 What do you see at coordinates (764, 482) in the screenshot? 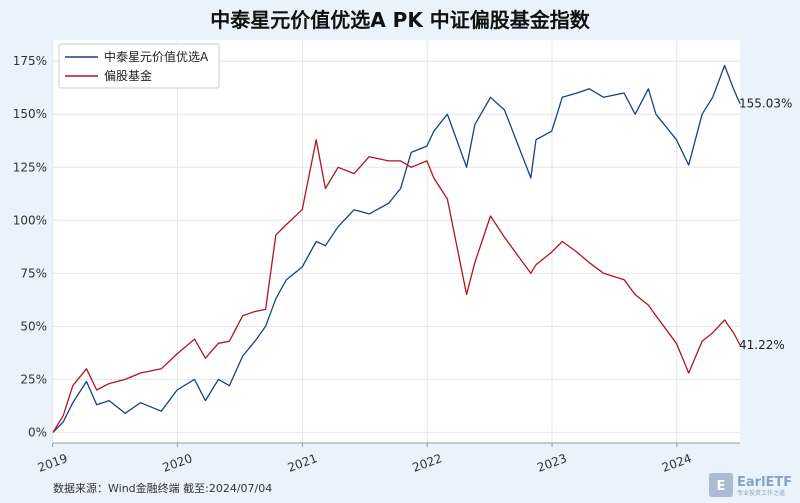
I see `logo-text: EarlETF` at bounding box center [764, 482].